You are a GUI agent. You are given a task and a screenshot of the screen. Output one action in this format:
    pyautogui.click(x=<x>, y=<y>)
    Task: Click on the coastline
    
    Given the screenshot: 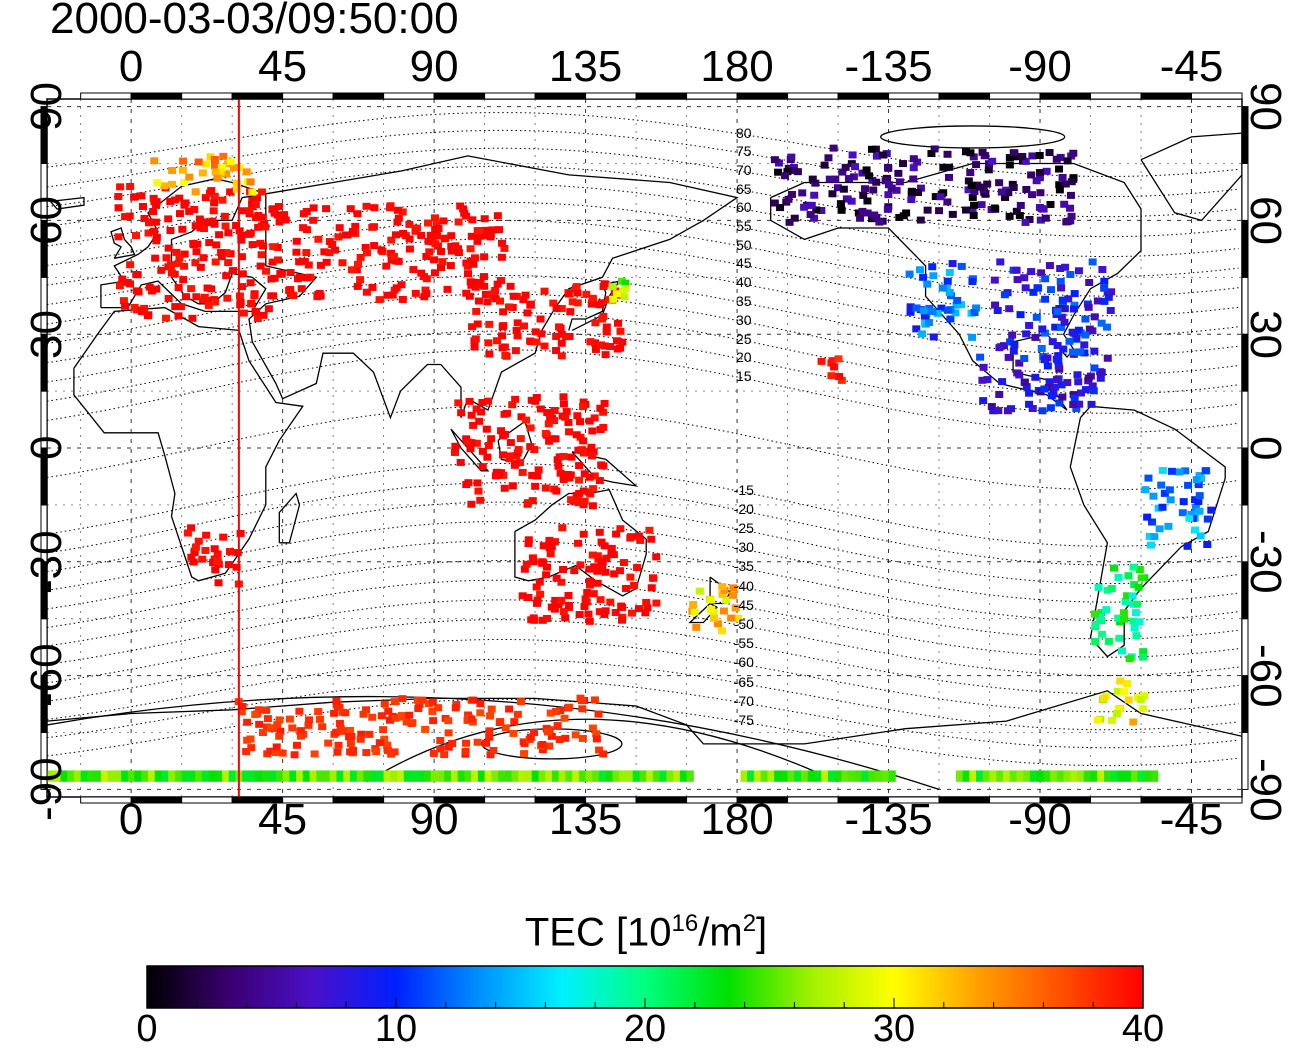 What is the action you would take?
    pyautogui.click(x=67, y=203)
    